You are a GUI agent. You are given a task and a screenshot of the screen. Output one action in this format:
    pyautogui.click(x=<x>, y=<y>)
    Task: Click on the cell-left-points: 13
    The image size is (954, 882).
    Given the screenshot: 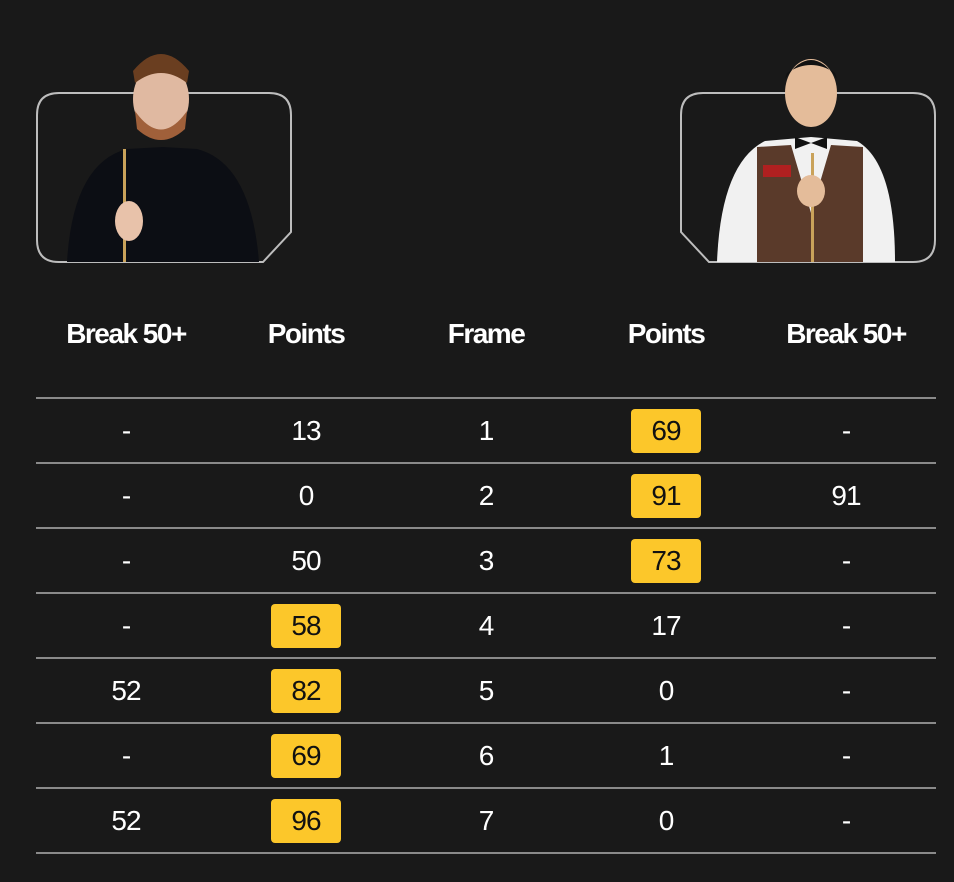 What is the action you would take?
    pyautogui.click(x=306, y=431)
    